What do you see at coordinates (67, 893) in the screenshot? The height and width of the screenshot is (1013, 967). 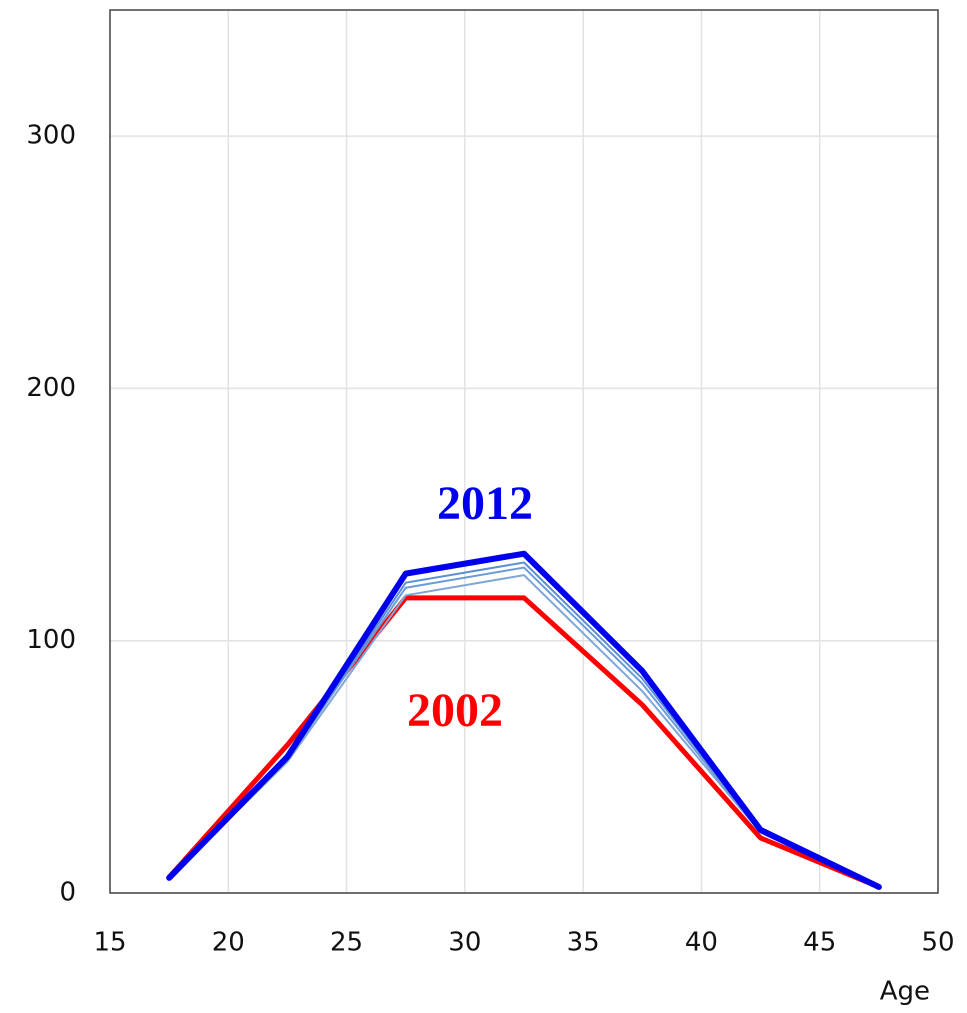 I see `y-tick-label: 0` at bounding box center [67, 893].